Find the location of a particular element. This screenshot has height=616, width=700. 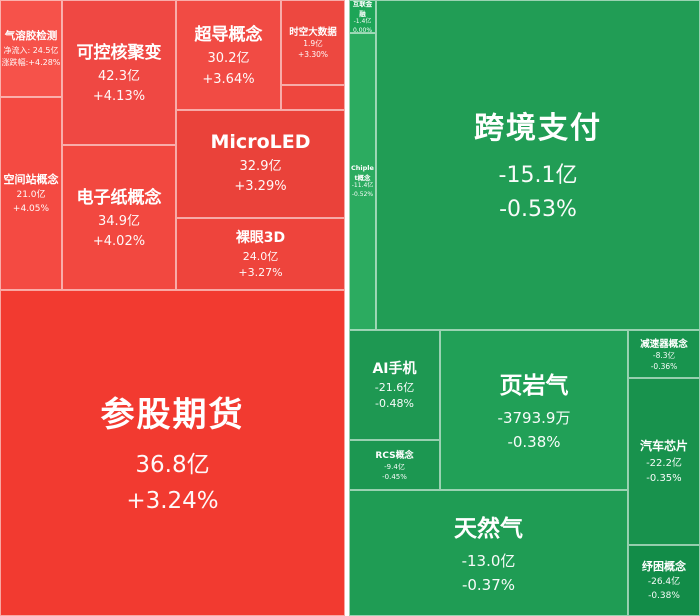

tile-change: -0.48% is located at coordinates (394, 403).